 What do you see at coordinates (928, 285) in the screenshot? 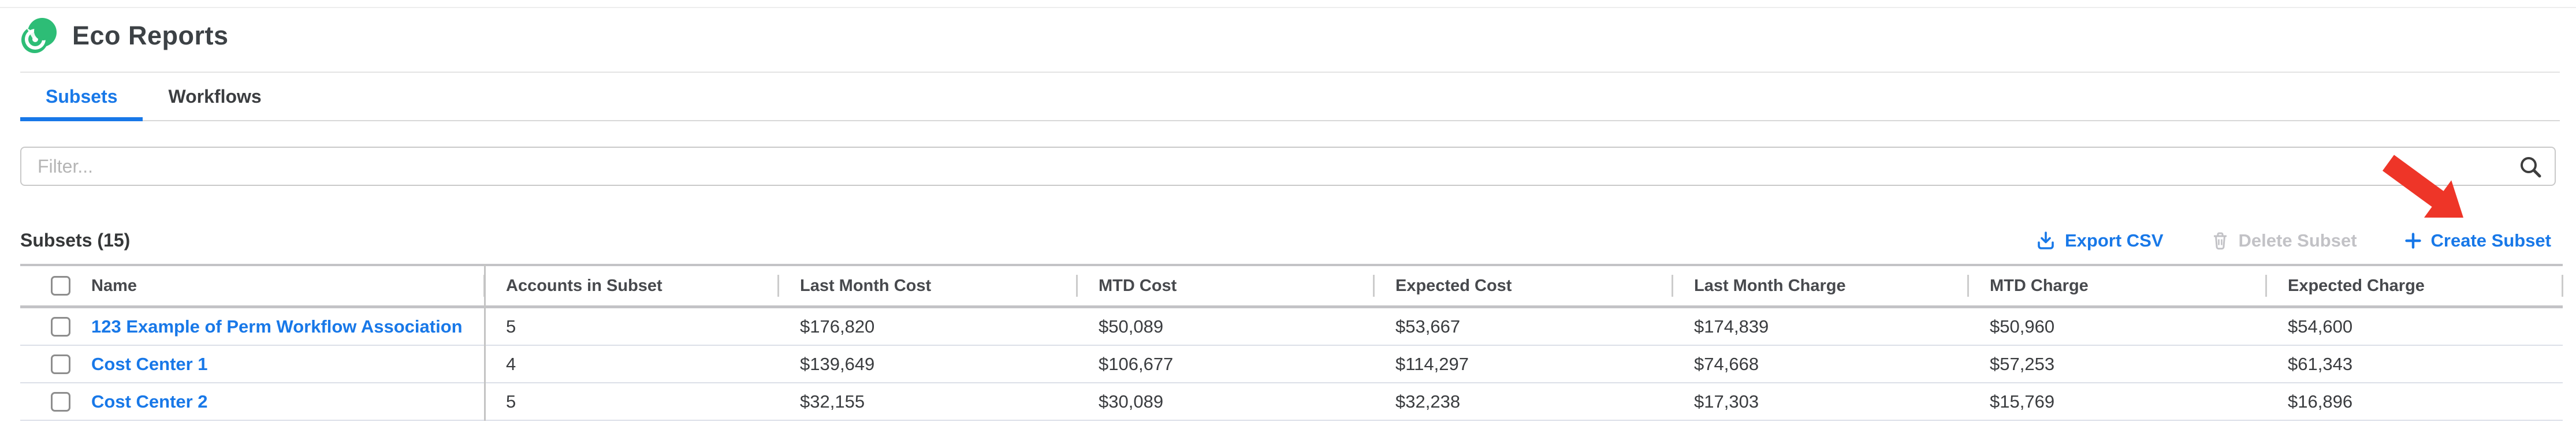
I see `column-header-last-month-cost: Last Month Cost` at bounding box center [928, 285].